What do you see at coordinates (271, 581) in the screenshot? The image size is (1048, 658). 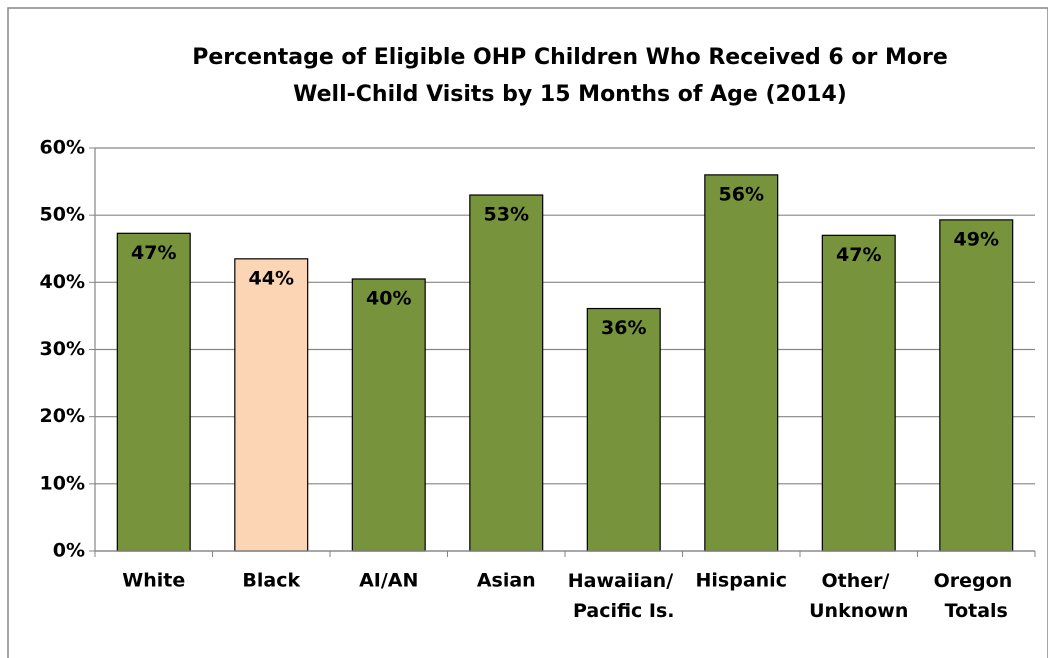 I see `x-tick-label: Black` at bounding box center [271, 581].